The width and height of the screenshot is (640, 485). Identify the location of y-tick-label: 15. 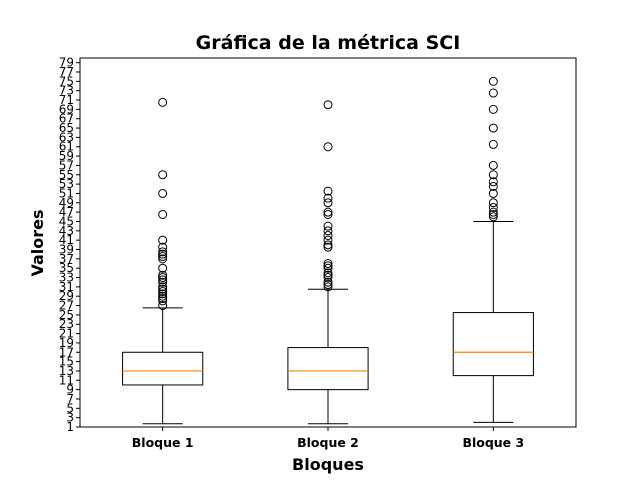
(66, 362).